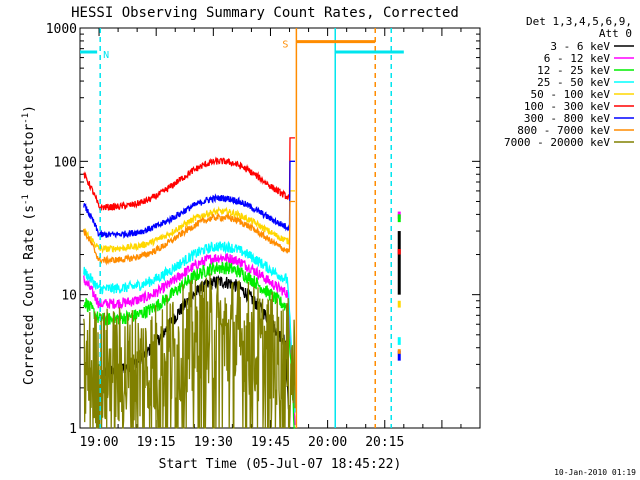 This screenshot has width=640, height=480. I want to click on x-tick-label: 19:15, so click(156, 442).